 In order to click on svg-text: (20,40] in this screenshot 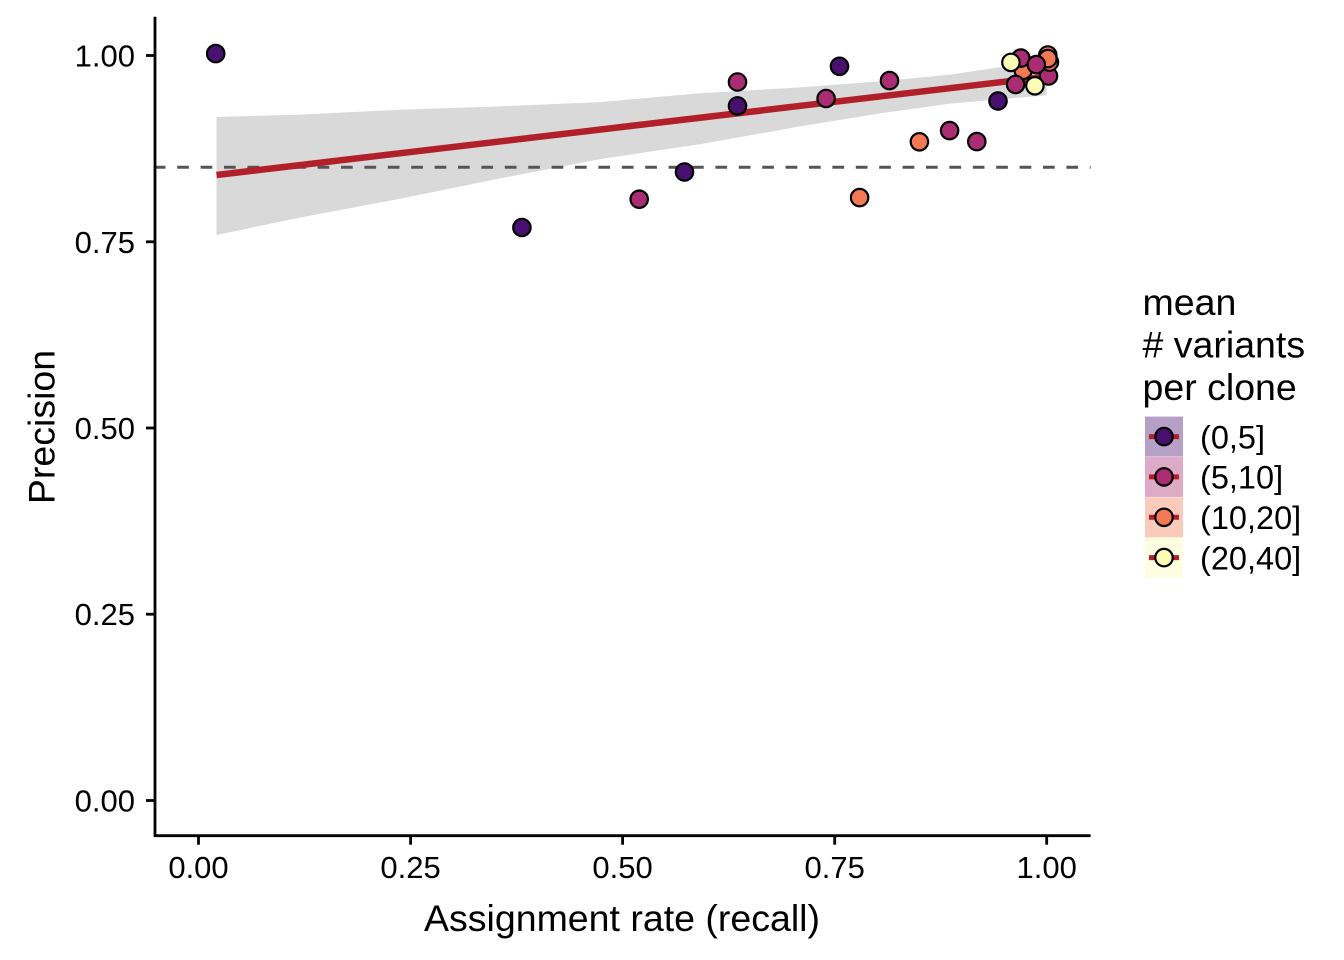, I will do `click(1250, 558)`.